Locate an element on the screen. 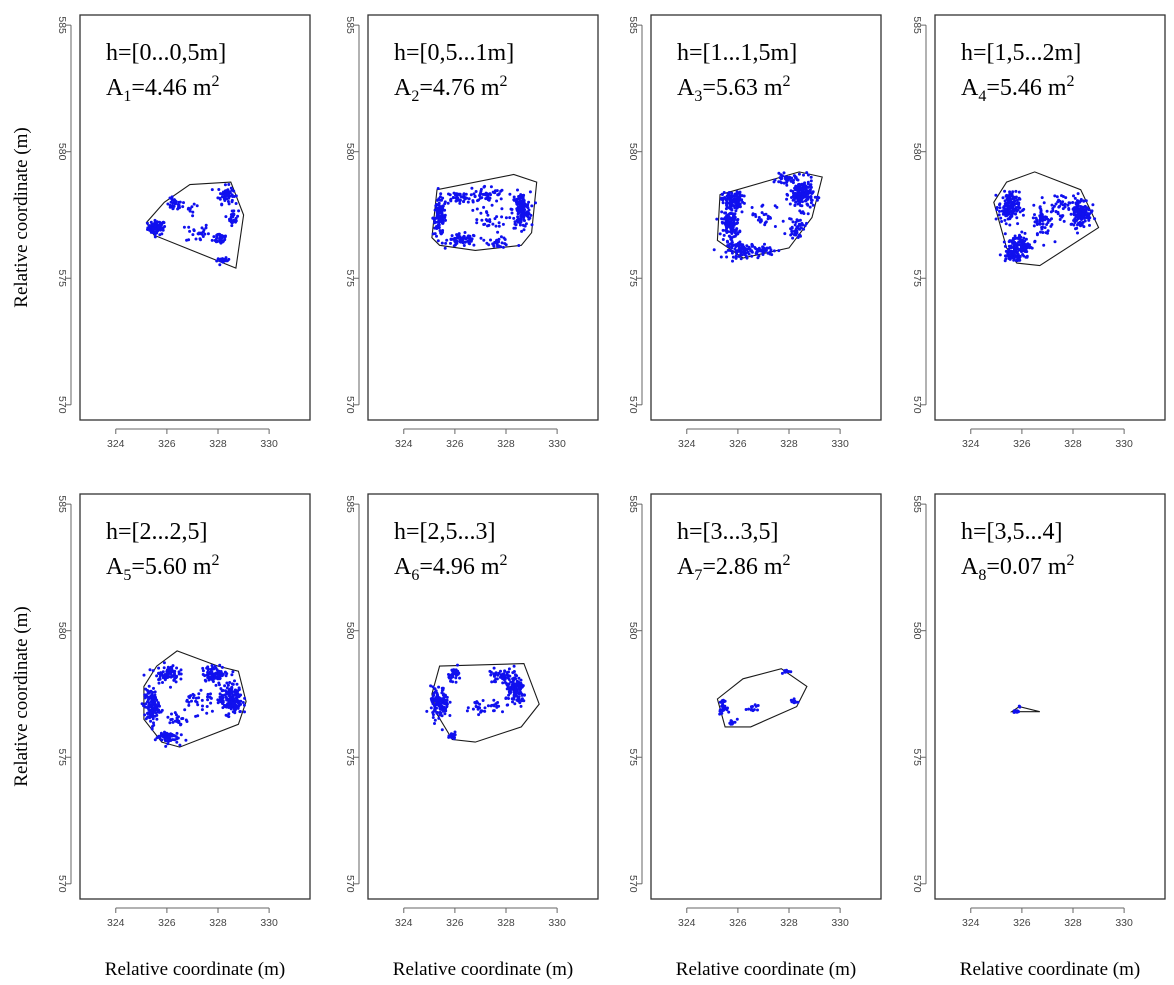 The image size is (1174, 985). y-tick-label: 585 is located at coordinates (350, 25).